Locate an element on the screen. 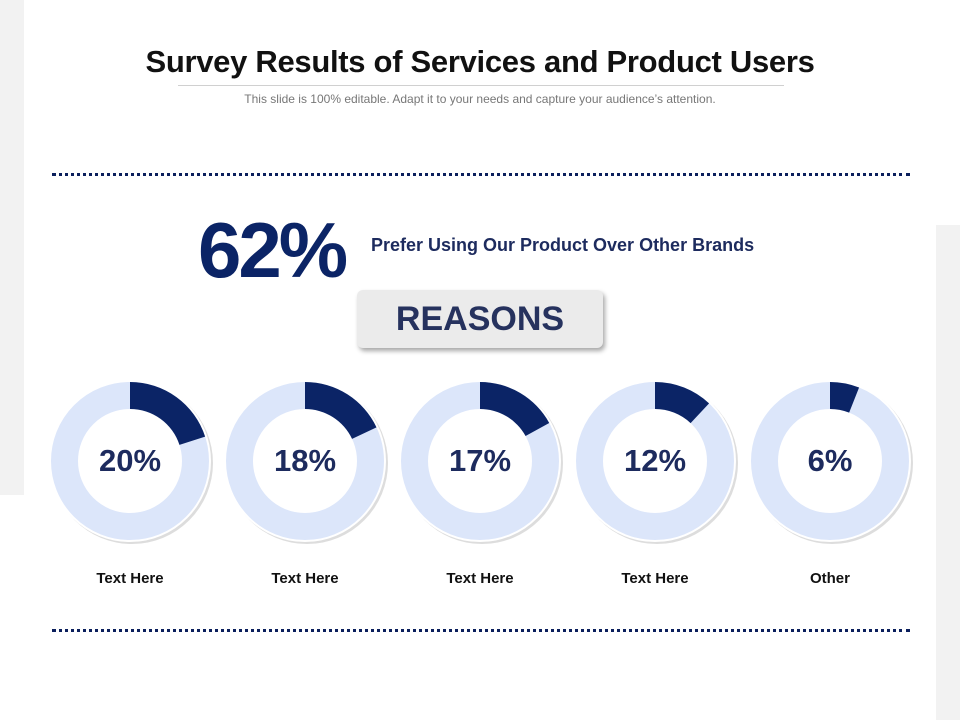 The height and width of the screenshot is (720, 960). donut-value-label: 18% is located at coordinates (305, 460).